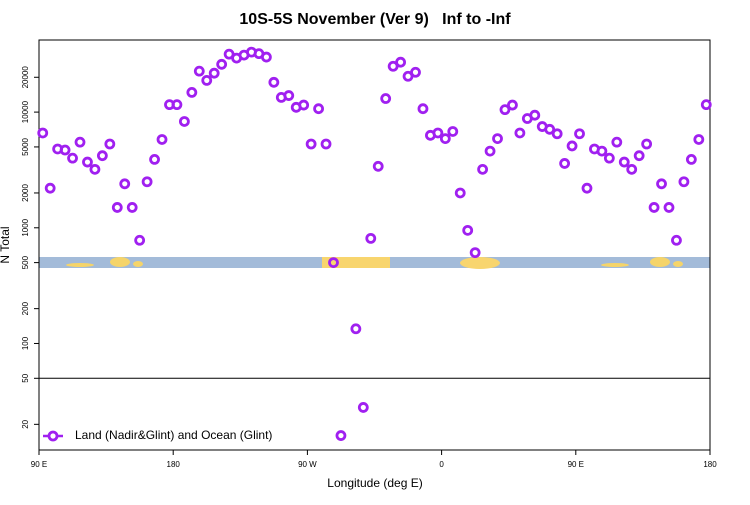 The width and height of the screenshot is (750, 505). I want to click on x-tick-label: 0, so click(441, 464).